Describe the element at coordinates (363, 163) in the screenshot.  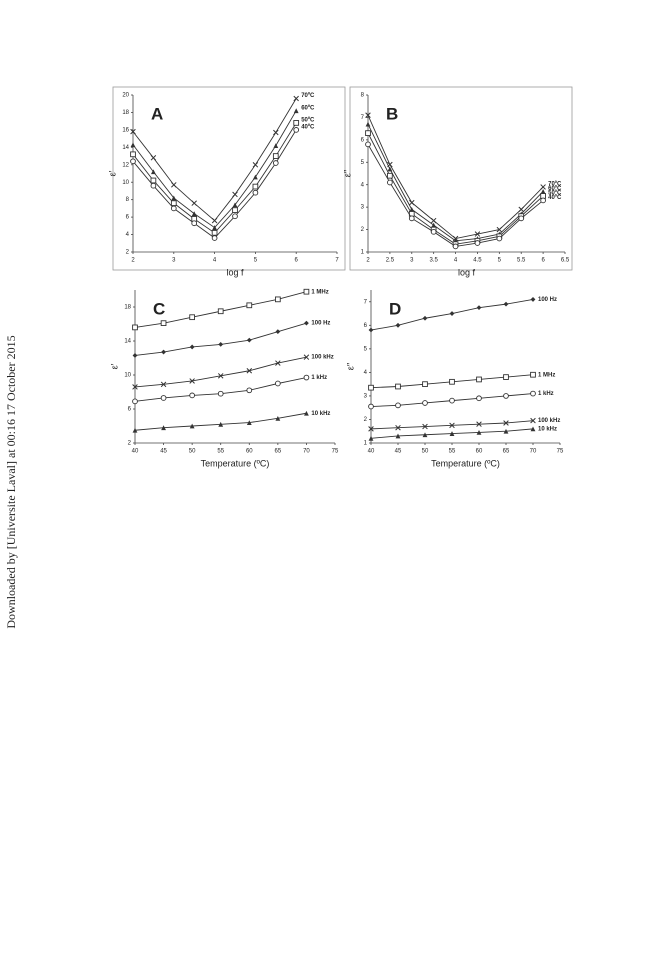
I see `y-tick-label: 5` at that location.